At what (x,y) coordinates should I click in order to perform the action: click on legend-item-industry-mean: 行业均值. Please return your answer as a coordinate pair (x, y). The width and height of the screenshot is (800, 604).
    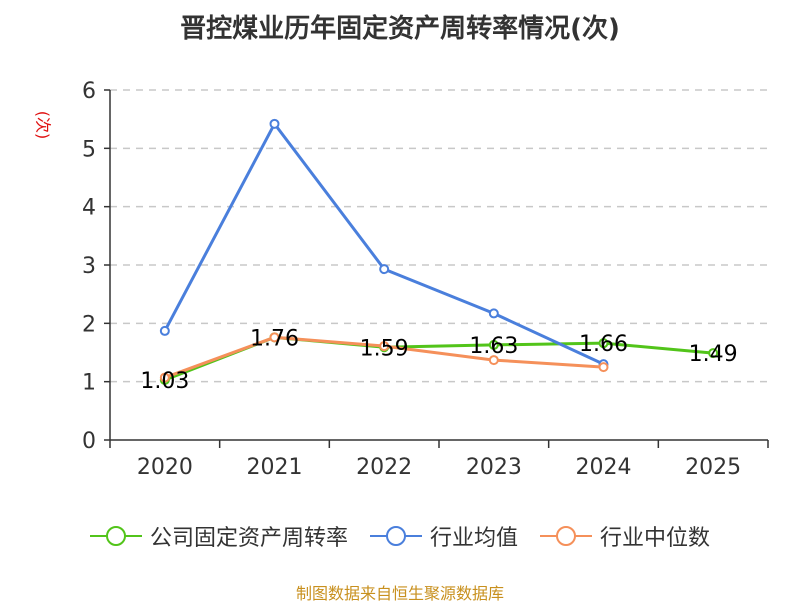
    Looking at the image, I should click on (443, 536).